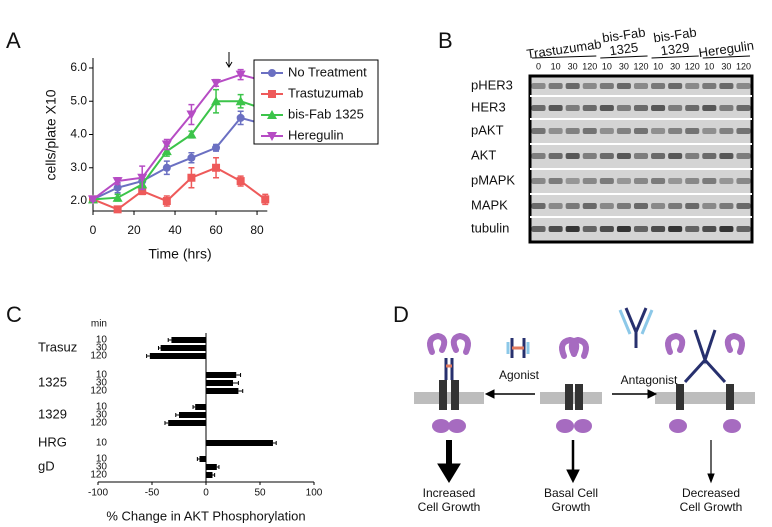  What do you see at coordinates (585, 345) in the screenshot?
I see `antibody` at bounding box center [585, 345].